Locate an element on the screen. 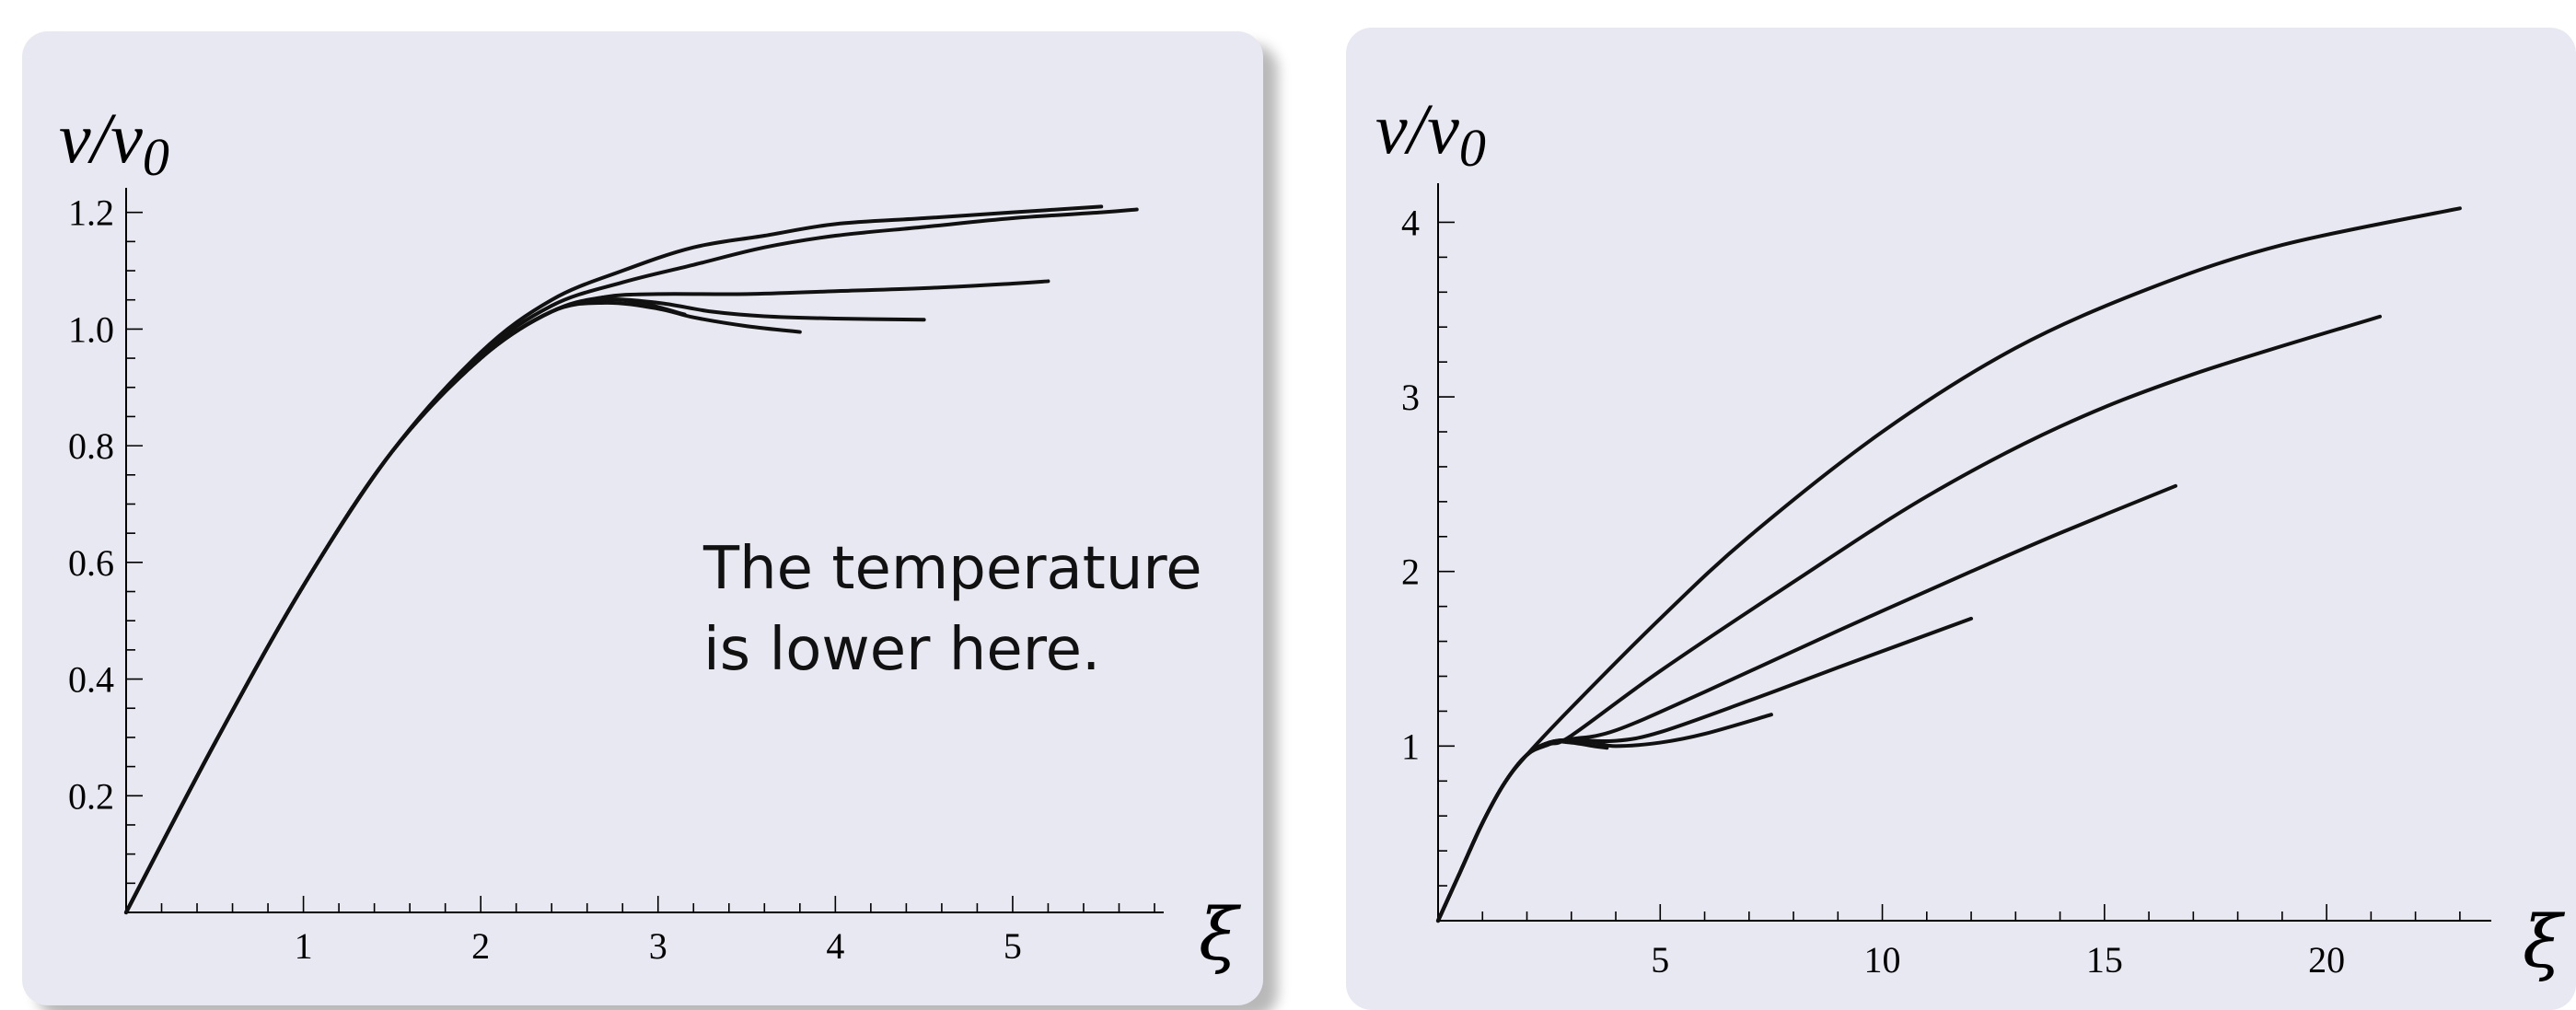  x-tick-label: 10 is located at coordinates (1882, 960).